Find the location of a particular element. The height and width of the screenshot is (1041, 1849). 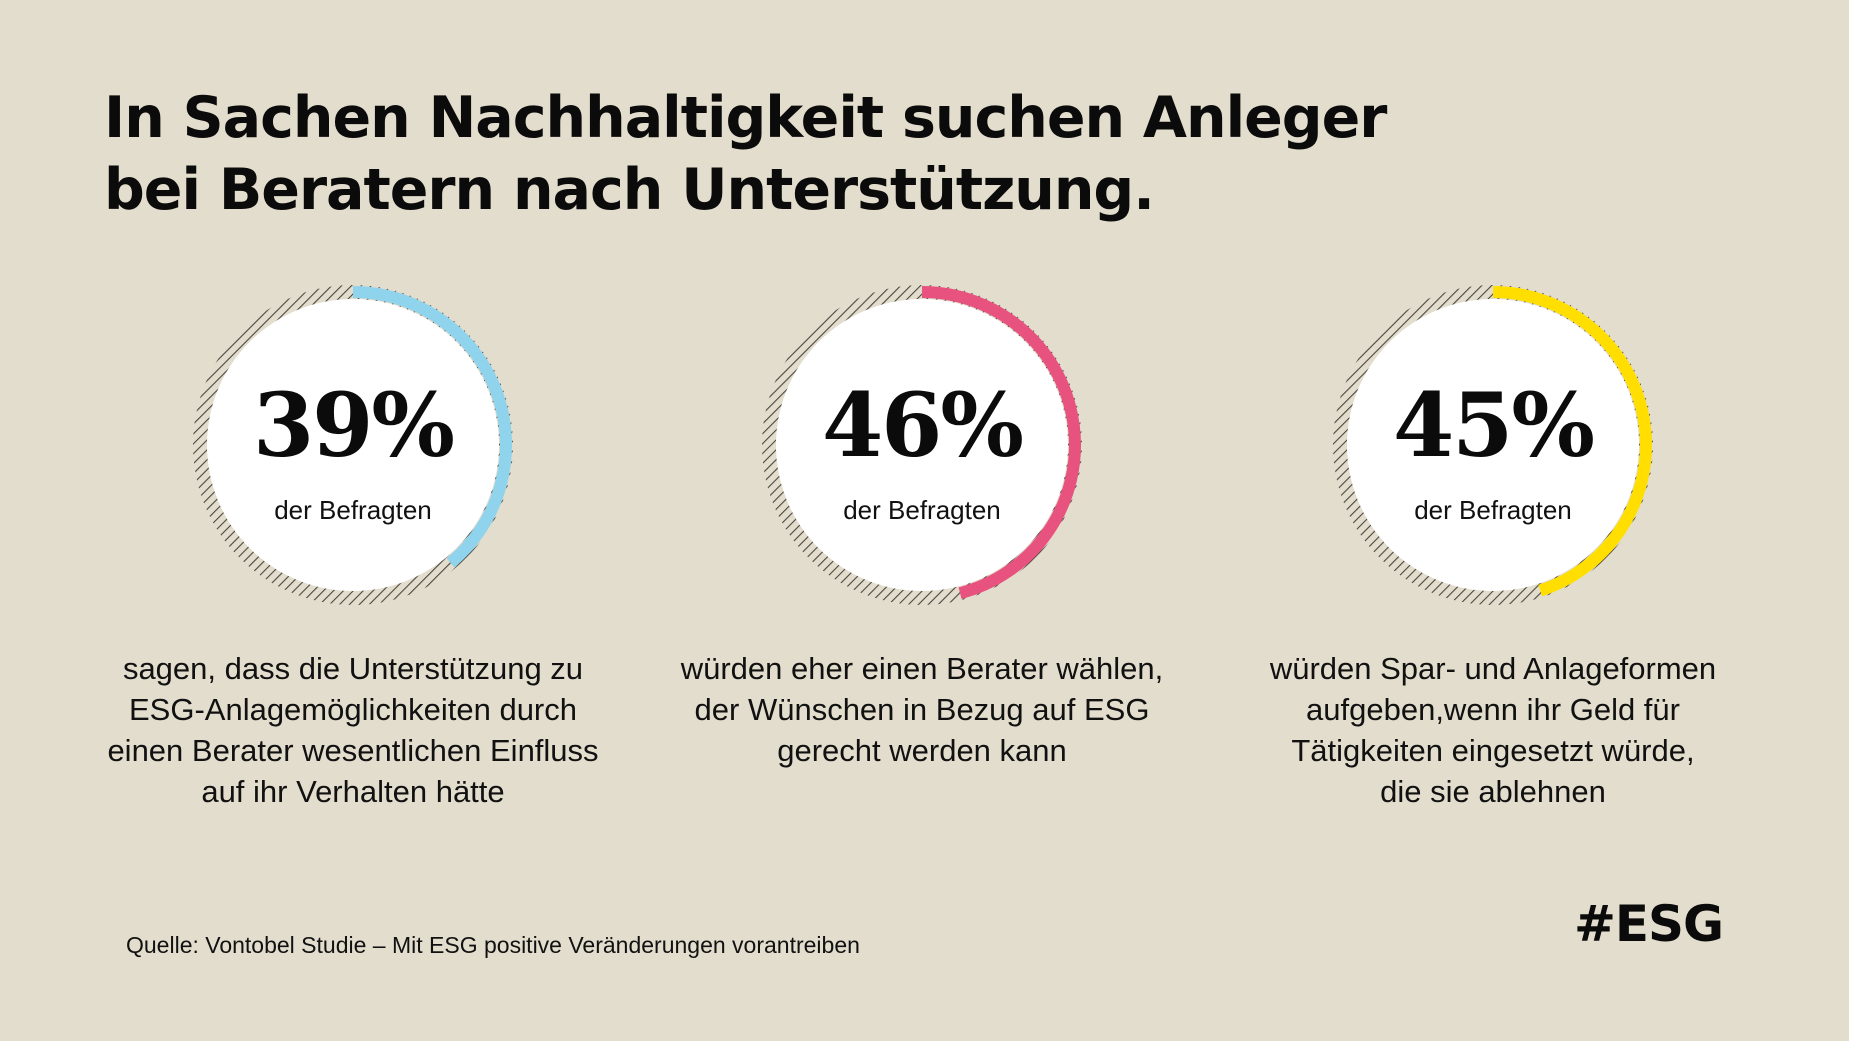

desc-line: gerecht werden kann is located at coordinates (922, 750).